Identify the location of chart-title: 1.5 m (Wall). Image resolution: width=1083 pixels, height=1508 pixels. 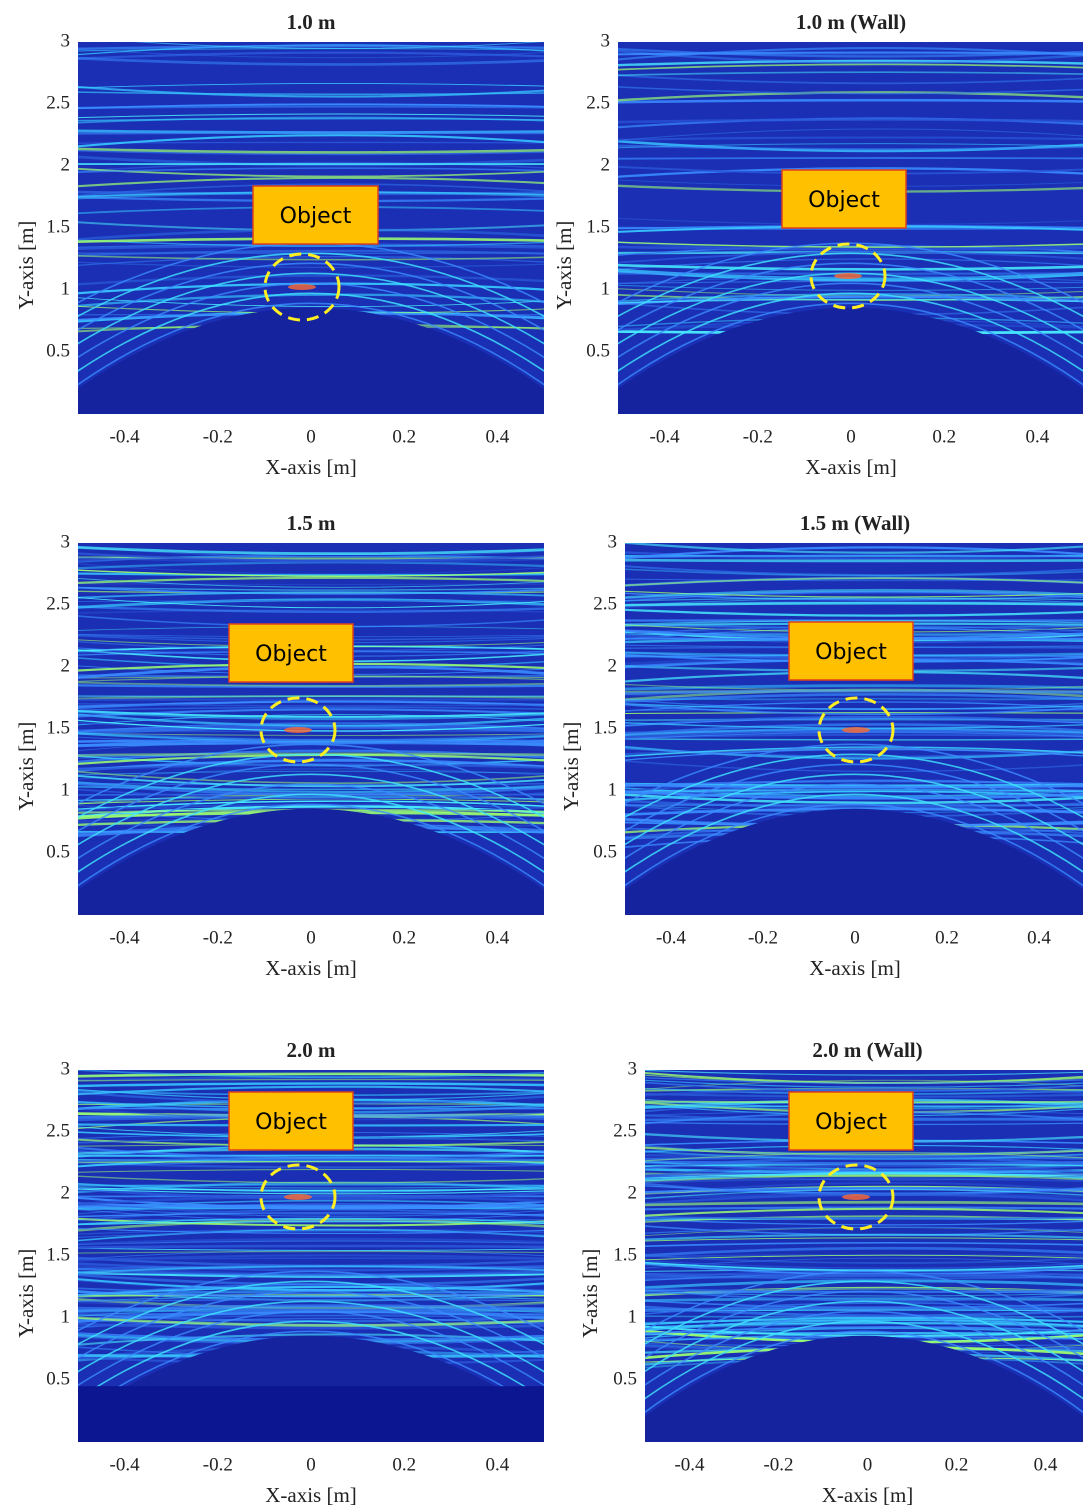
(855, 523).